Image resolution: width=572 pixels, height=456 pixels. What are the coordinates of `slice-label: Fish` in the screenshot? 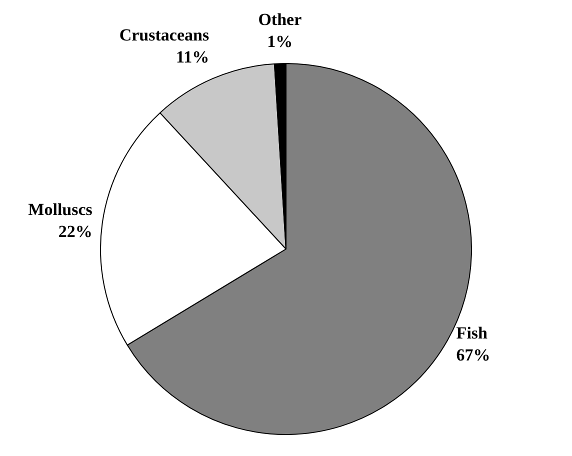 It's located at (472, 332).